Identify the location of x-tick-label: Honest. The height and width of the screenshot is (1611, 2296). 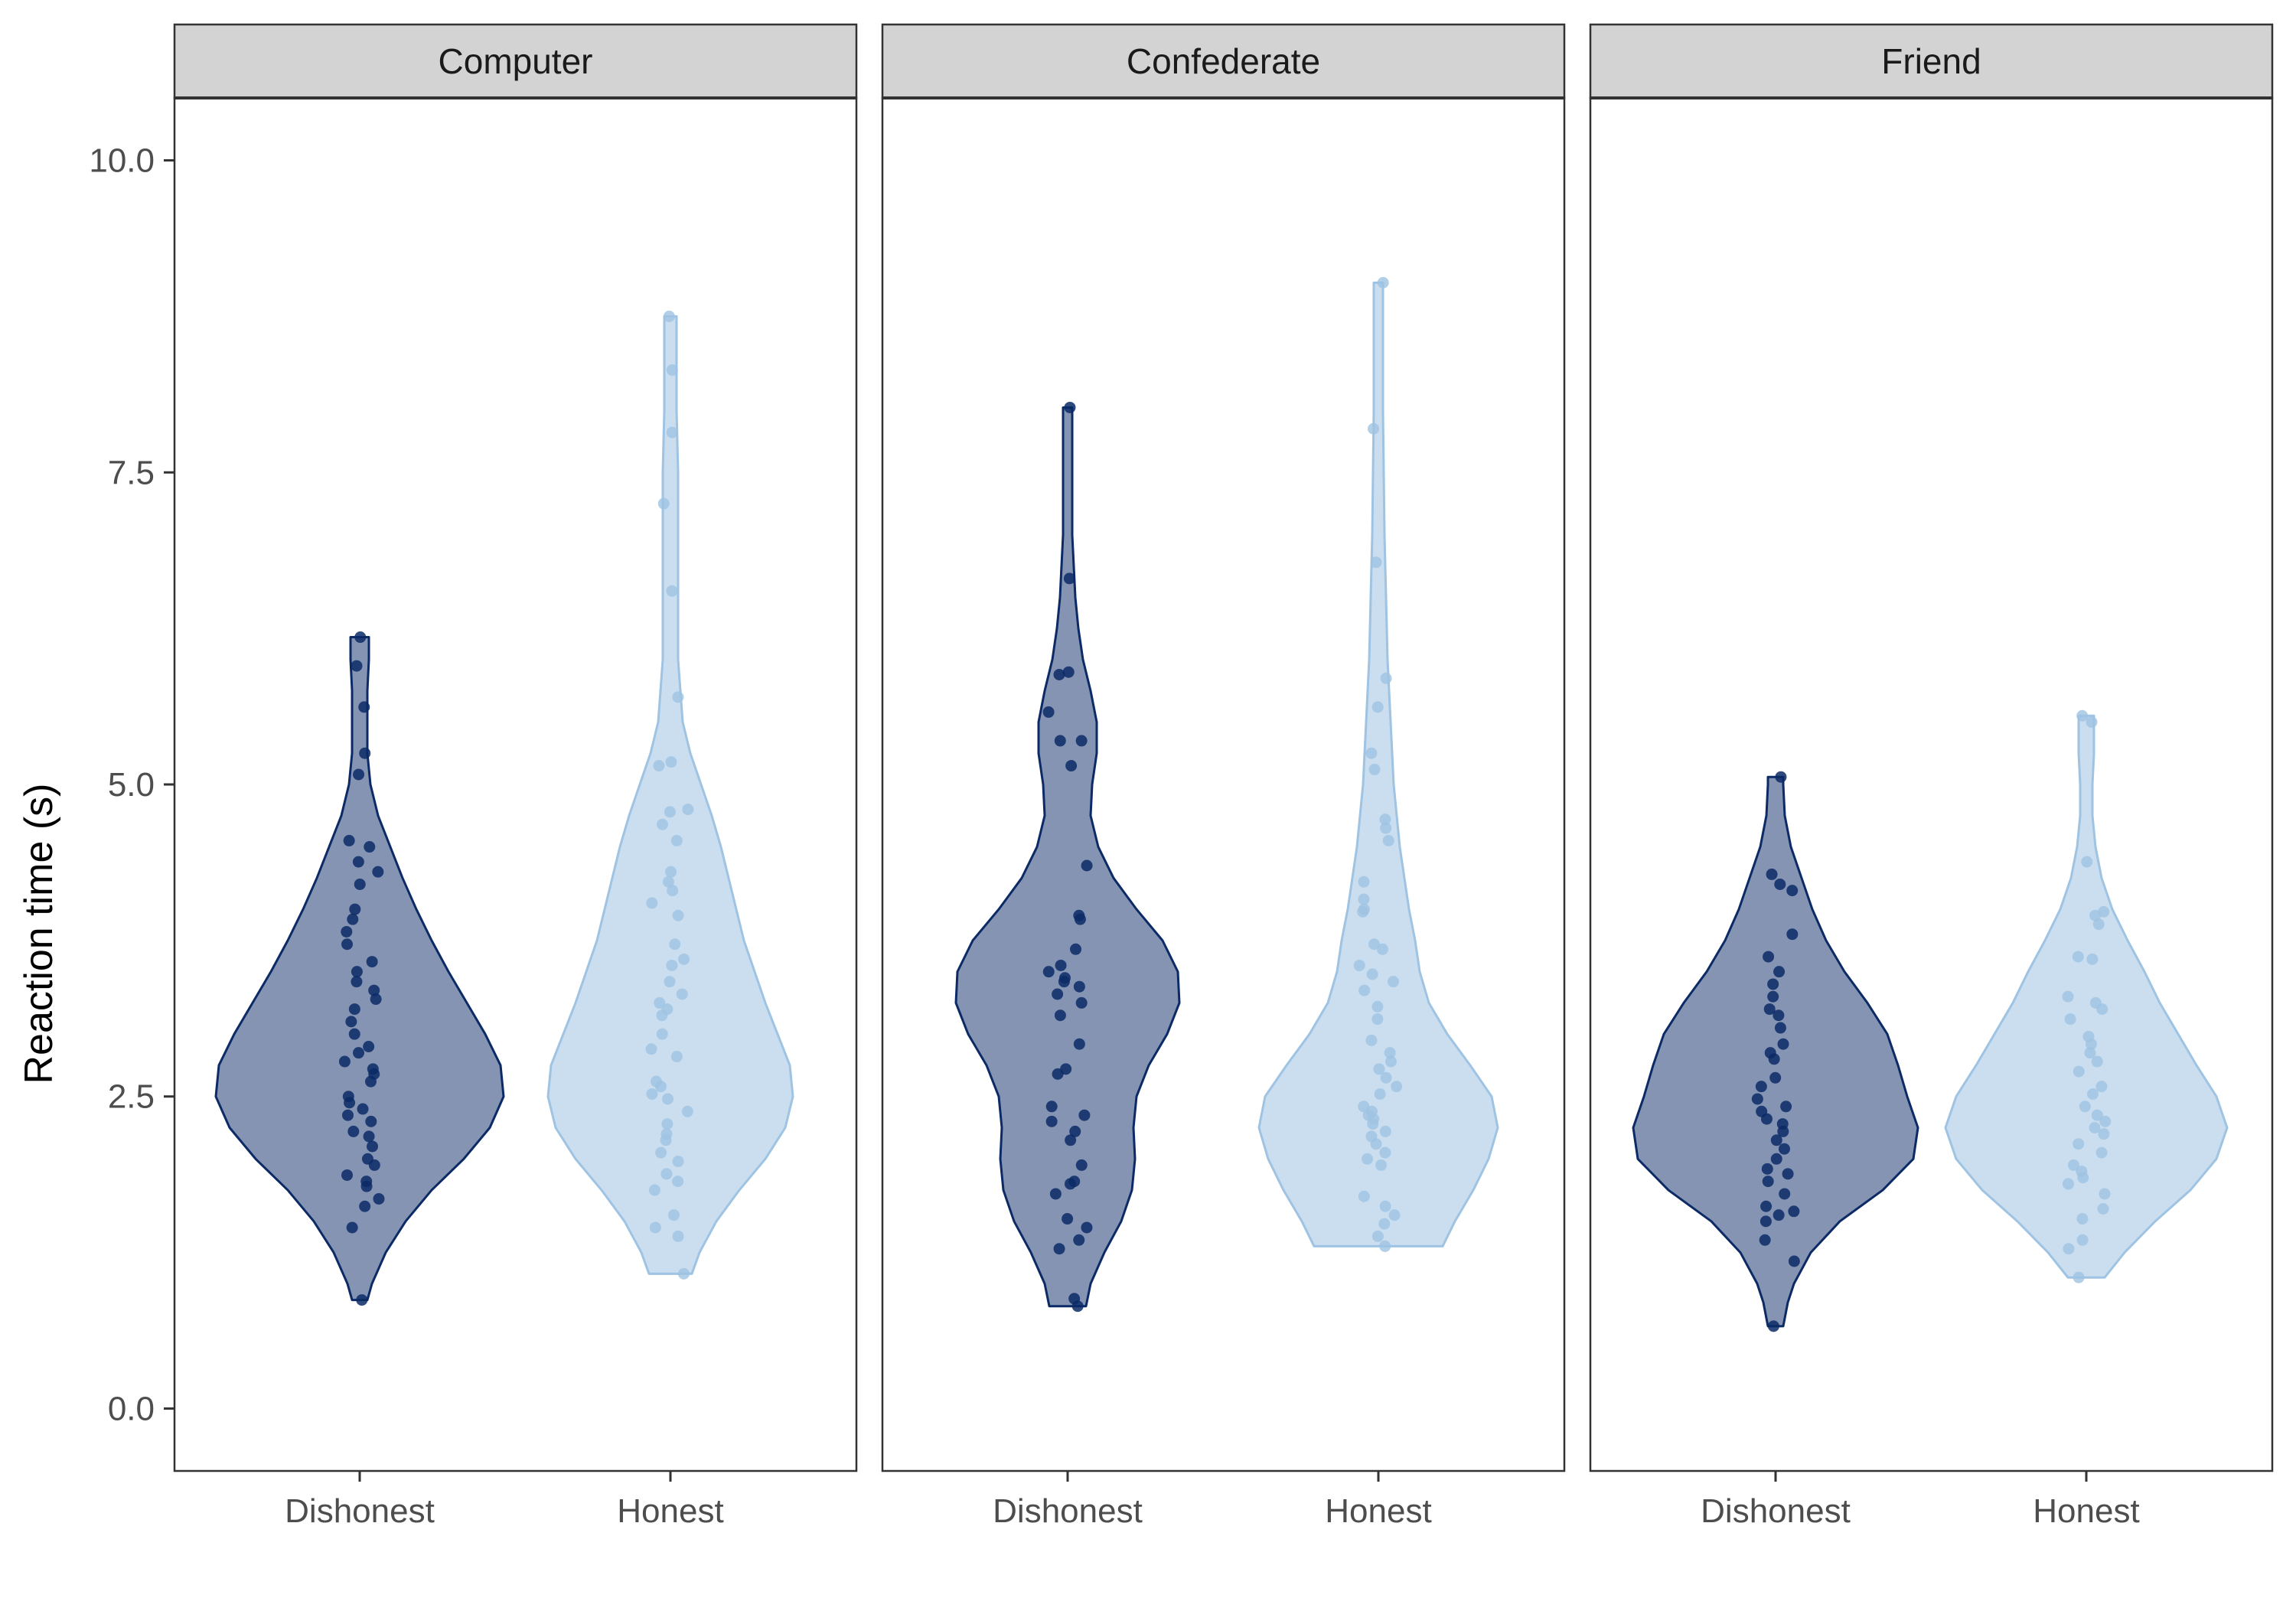
(2086, 1511).